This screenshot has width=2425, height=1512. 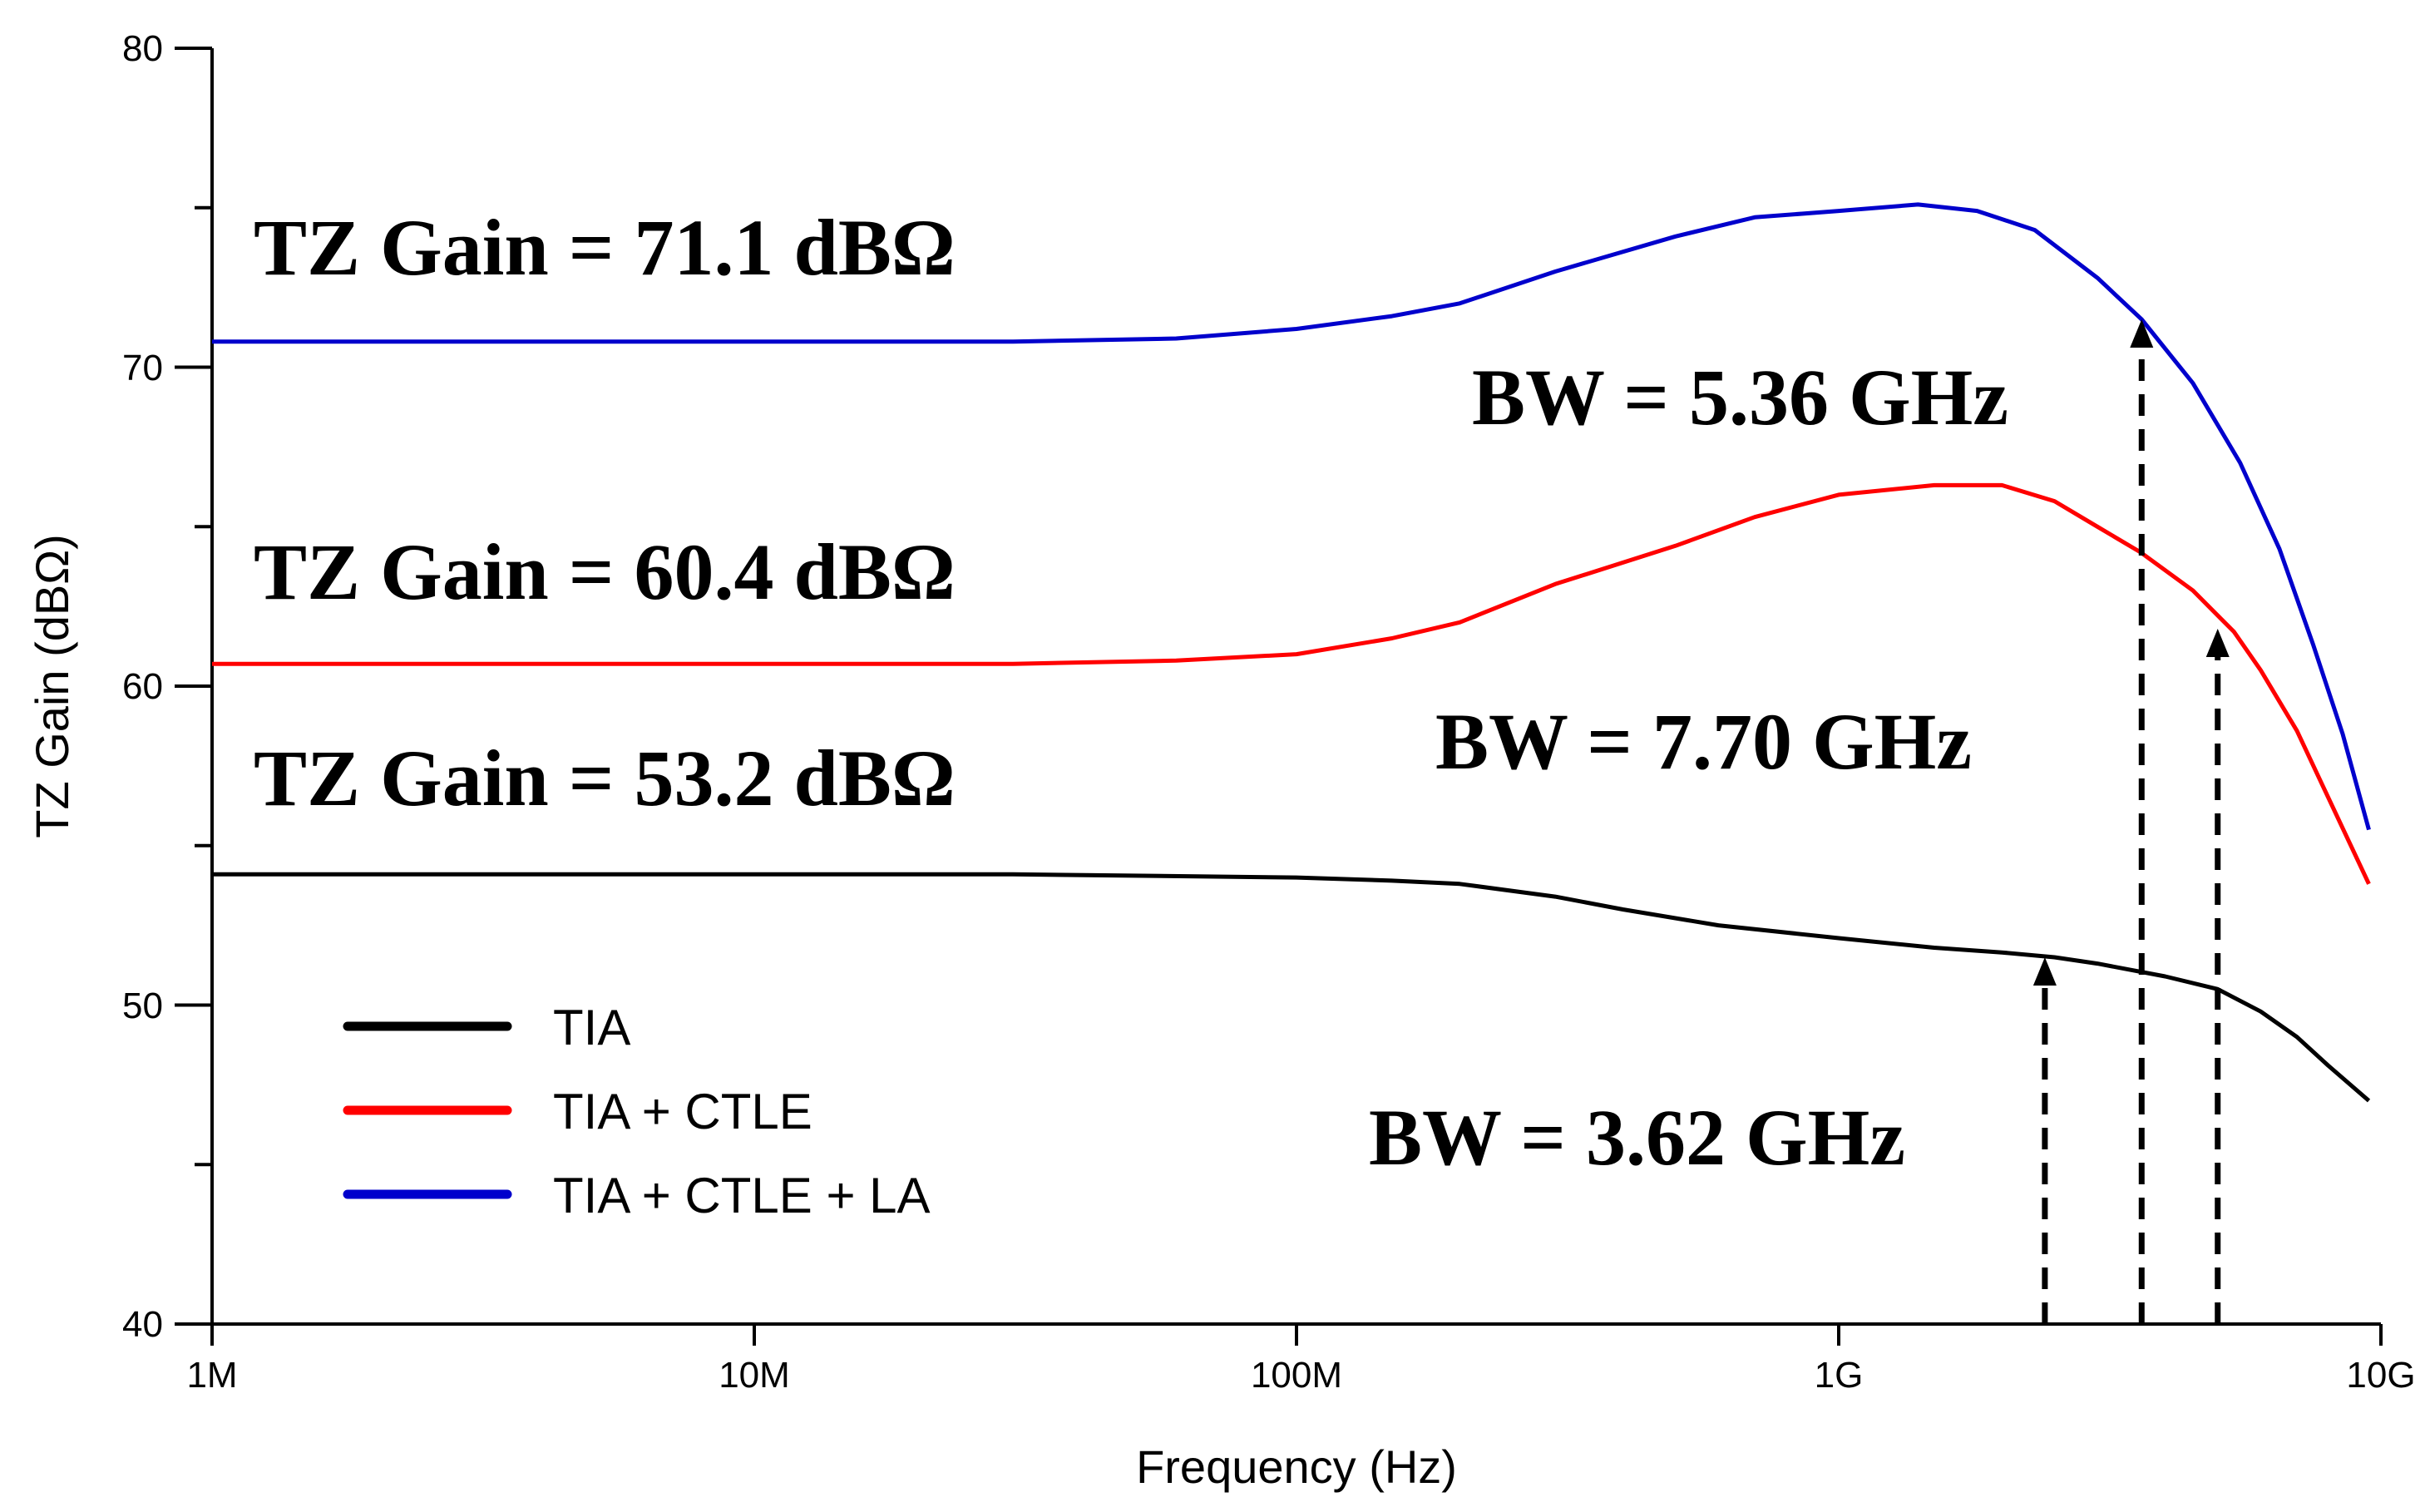 What do you see at coordinates (754, 1375) in the screenshot?
I see `x-tick-label-10m: 10M` at bounding box center [754, 1375].